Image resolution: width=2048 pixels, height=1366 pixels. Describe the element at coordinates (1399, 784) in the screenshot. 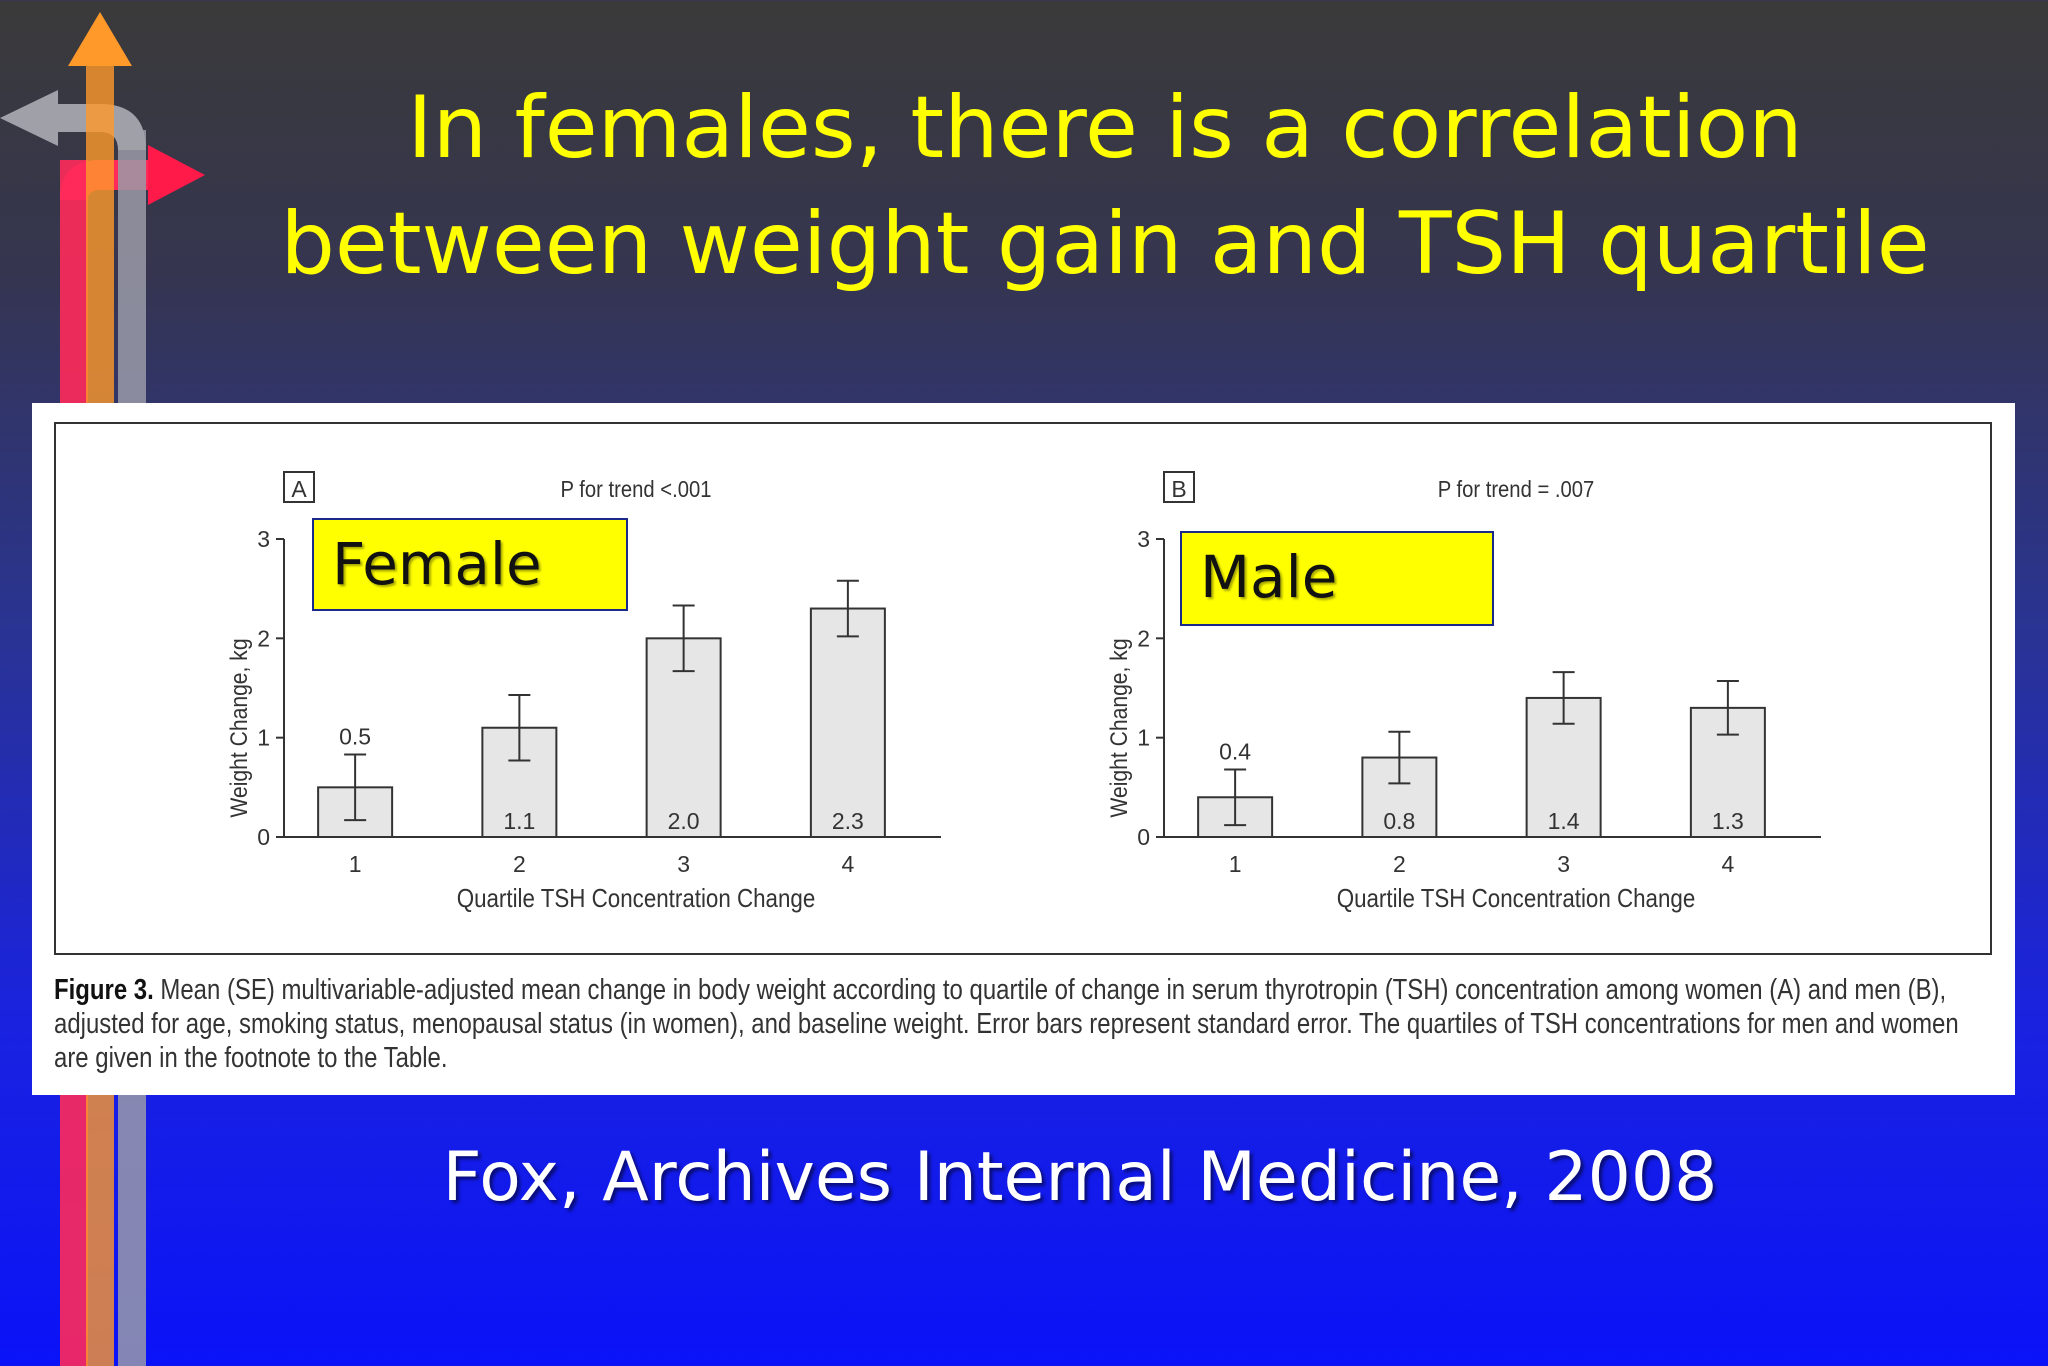

I see `bar-group: 0.8` at that location.